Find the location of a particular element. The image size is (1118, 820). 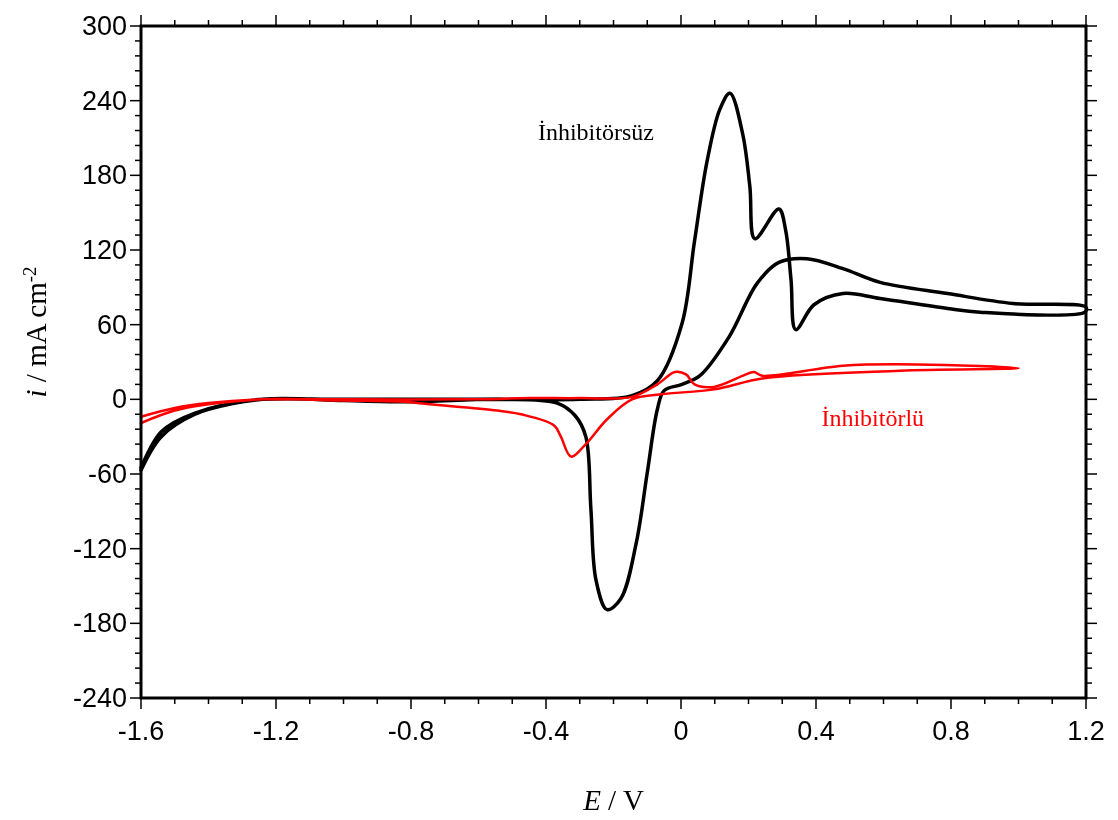

x-tick-label: 0.4 is located at coordinates (816, 731).